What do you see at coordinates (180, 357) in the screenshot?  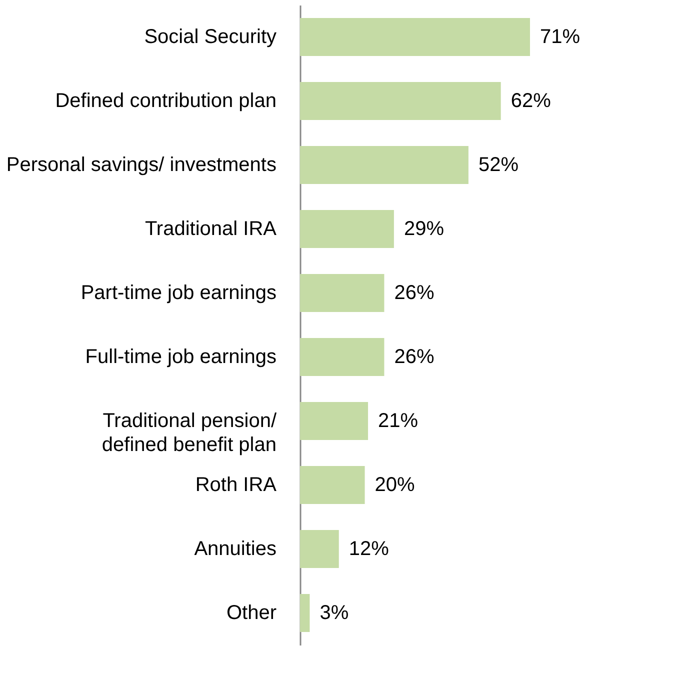 I see `y-tick-label: Full-time job earnings` at bounding box center [180, 357].